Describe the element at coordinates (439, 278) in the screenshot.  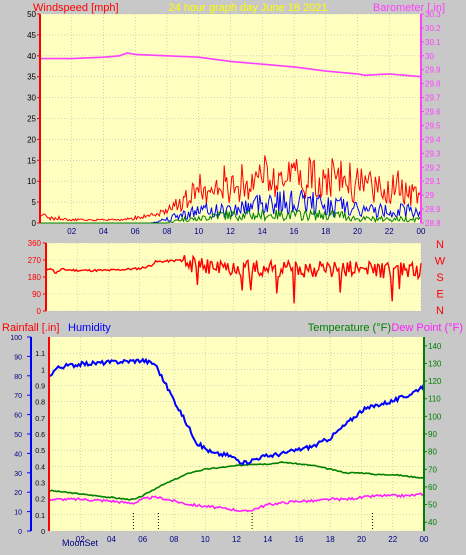
I see `compass-label: S` at that location.